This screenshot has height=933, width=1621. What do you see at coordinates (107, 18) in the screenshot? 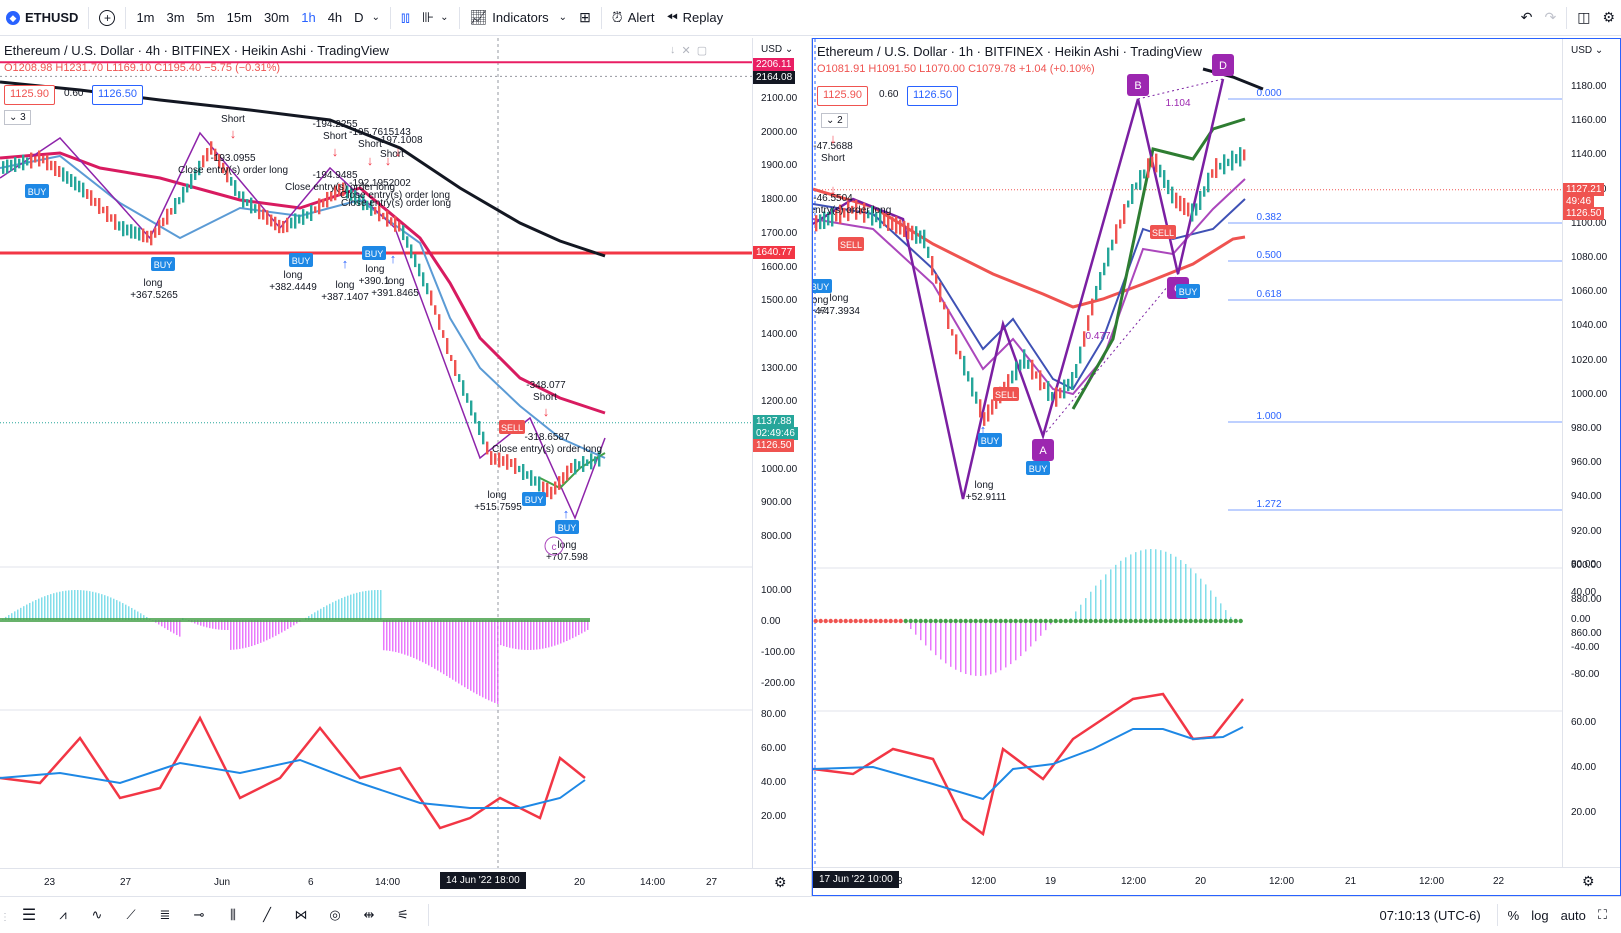
I see `compare-button: +` at bounding box center [107, 18].